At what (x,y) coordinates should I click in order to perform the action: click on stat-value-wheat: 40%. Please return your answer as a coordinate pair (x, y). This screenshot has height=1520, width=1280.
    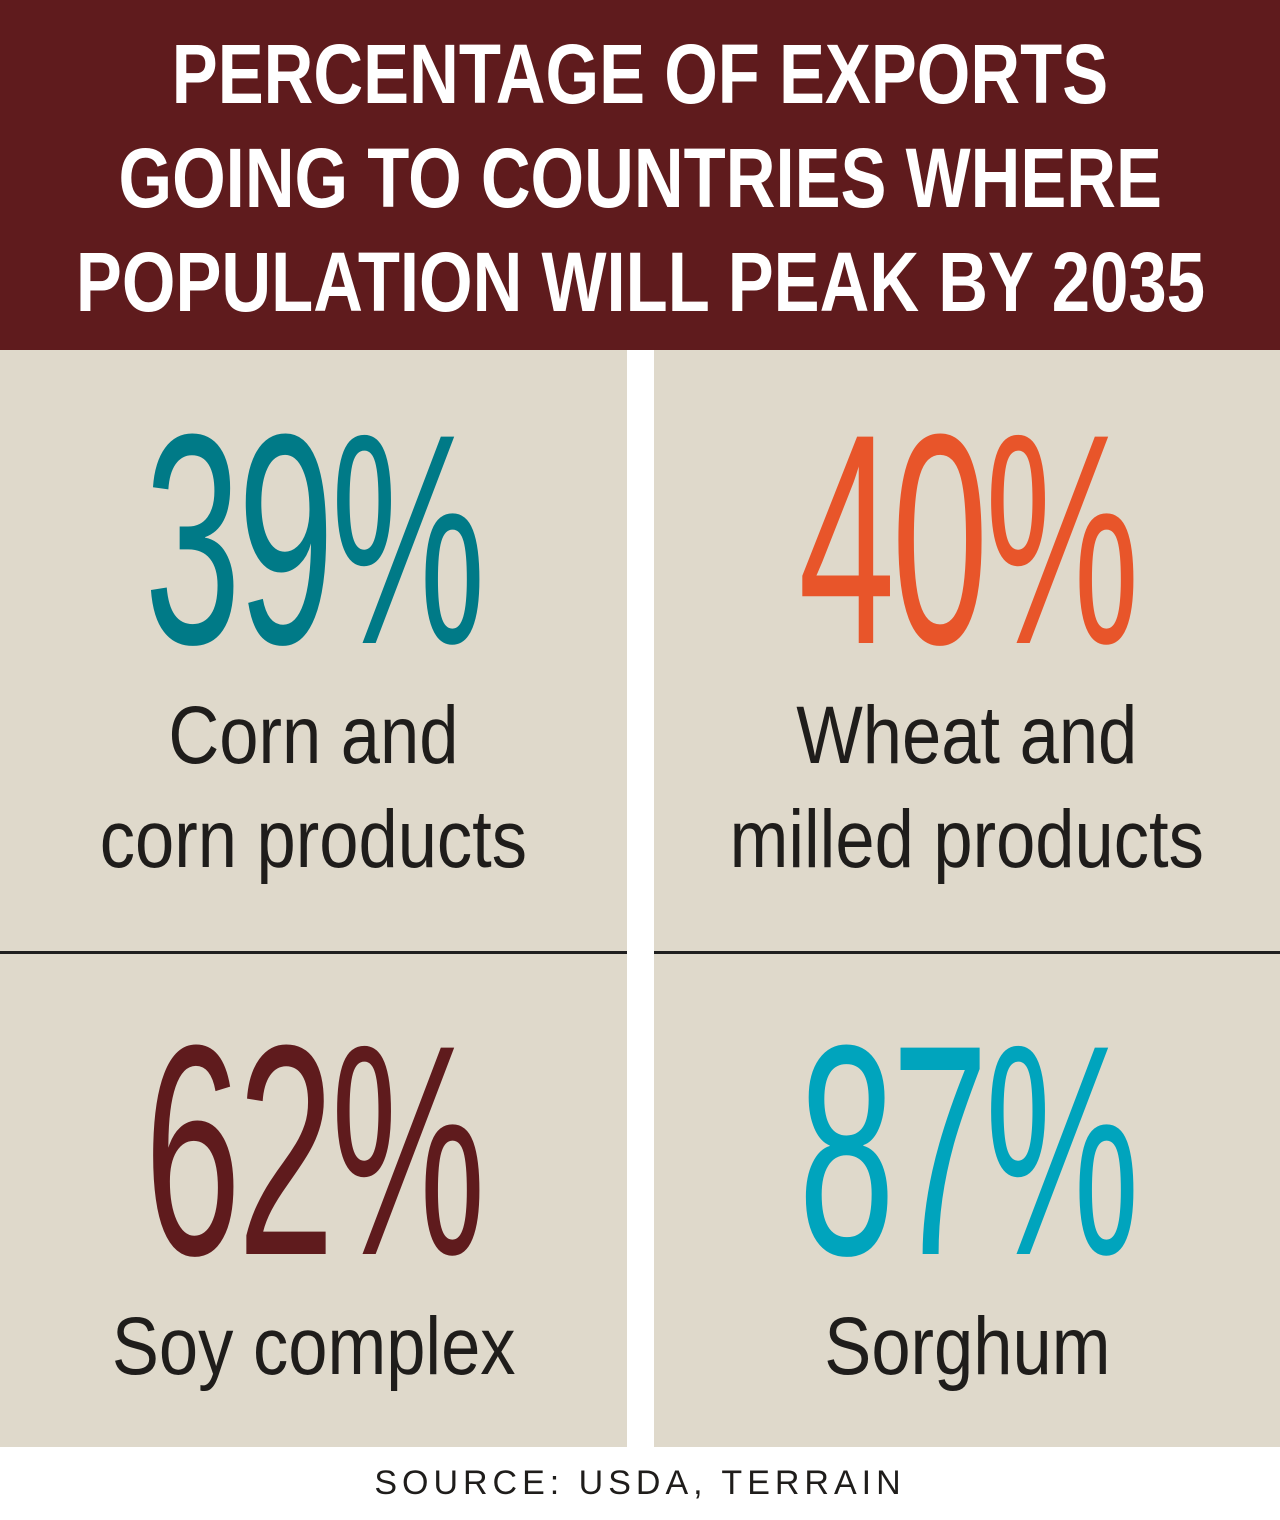
    Looking at the image, I should click on (968, 539).